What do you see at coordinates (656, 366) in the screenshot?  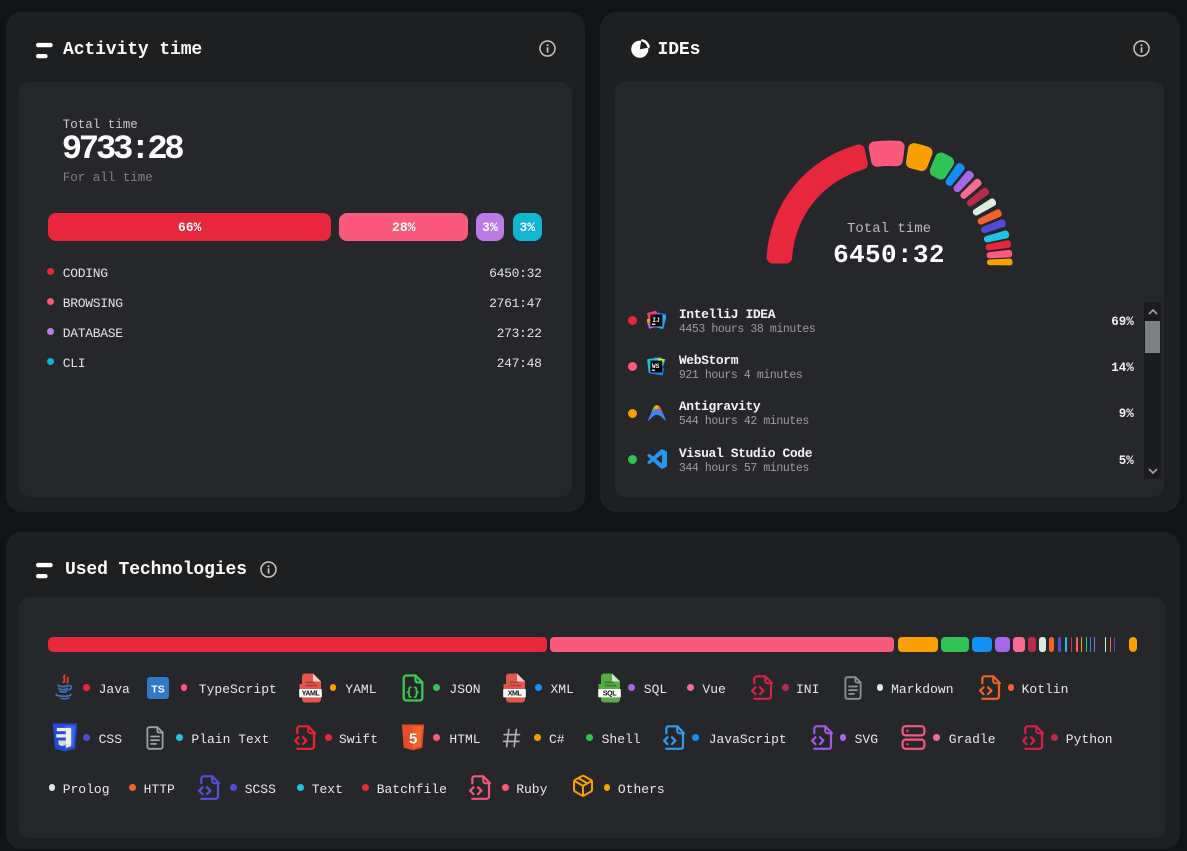 I see `svg-text: WS` at bounding box center [656, 366].